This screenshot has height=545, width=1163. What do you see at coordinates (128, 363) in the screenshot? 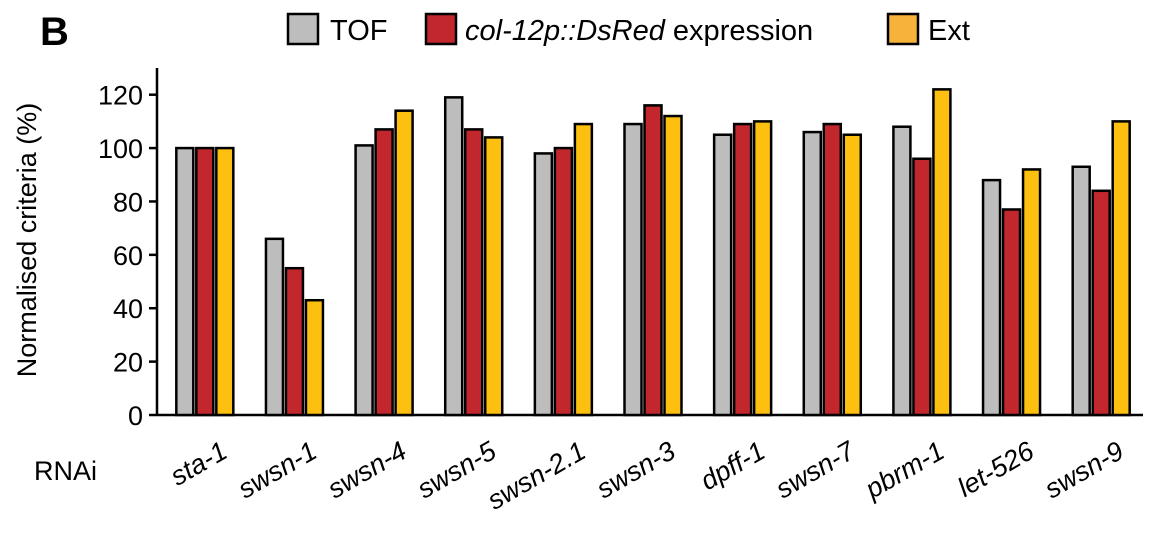
I see `y-tick-label: 20` at bounding box center [128, 363].